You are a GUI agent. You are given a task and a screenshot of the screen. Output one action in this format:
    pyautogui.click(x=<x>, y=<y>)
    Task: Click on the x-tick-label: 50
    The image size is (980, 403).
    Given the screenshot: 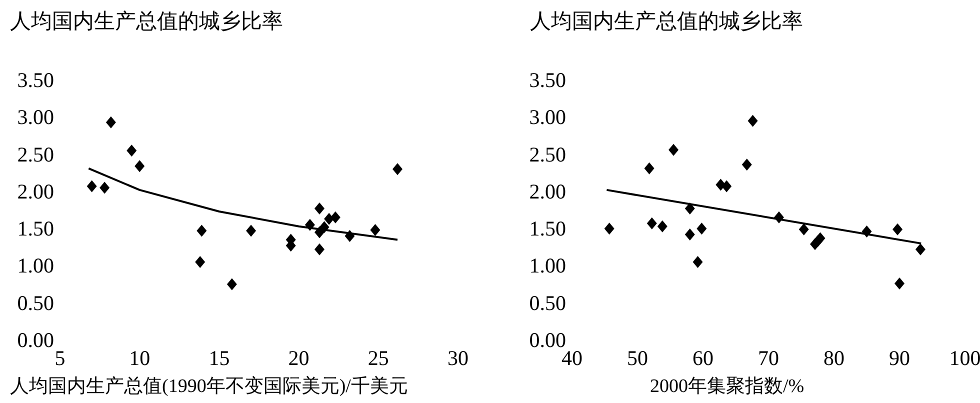 What is the action you would take?
    pyautogui.click(x=637, y=358)
    